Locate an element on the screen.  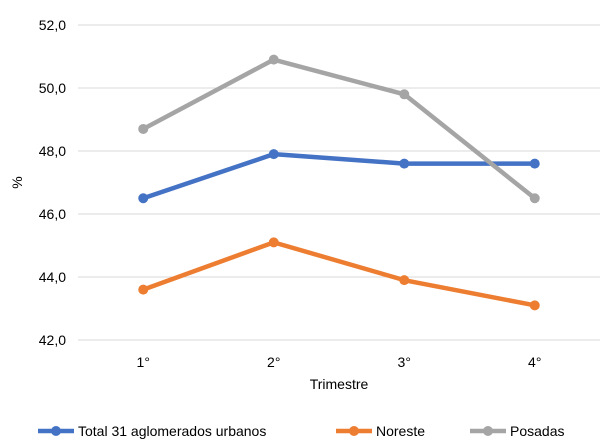
y-tick-label: 44,0 is located at coordinates (52, 277).